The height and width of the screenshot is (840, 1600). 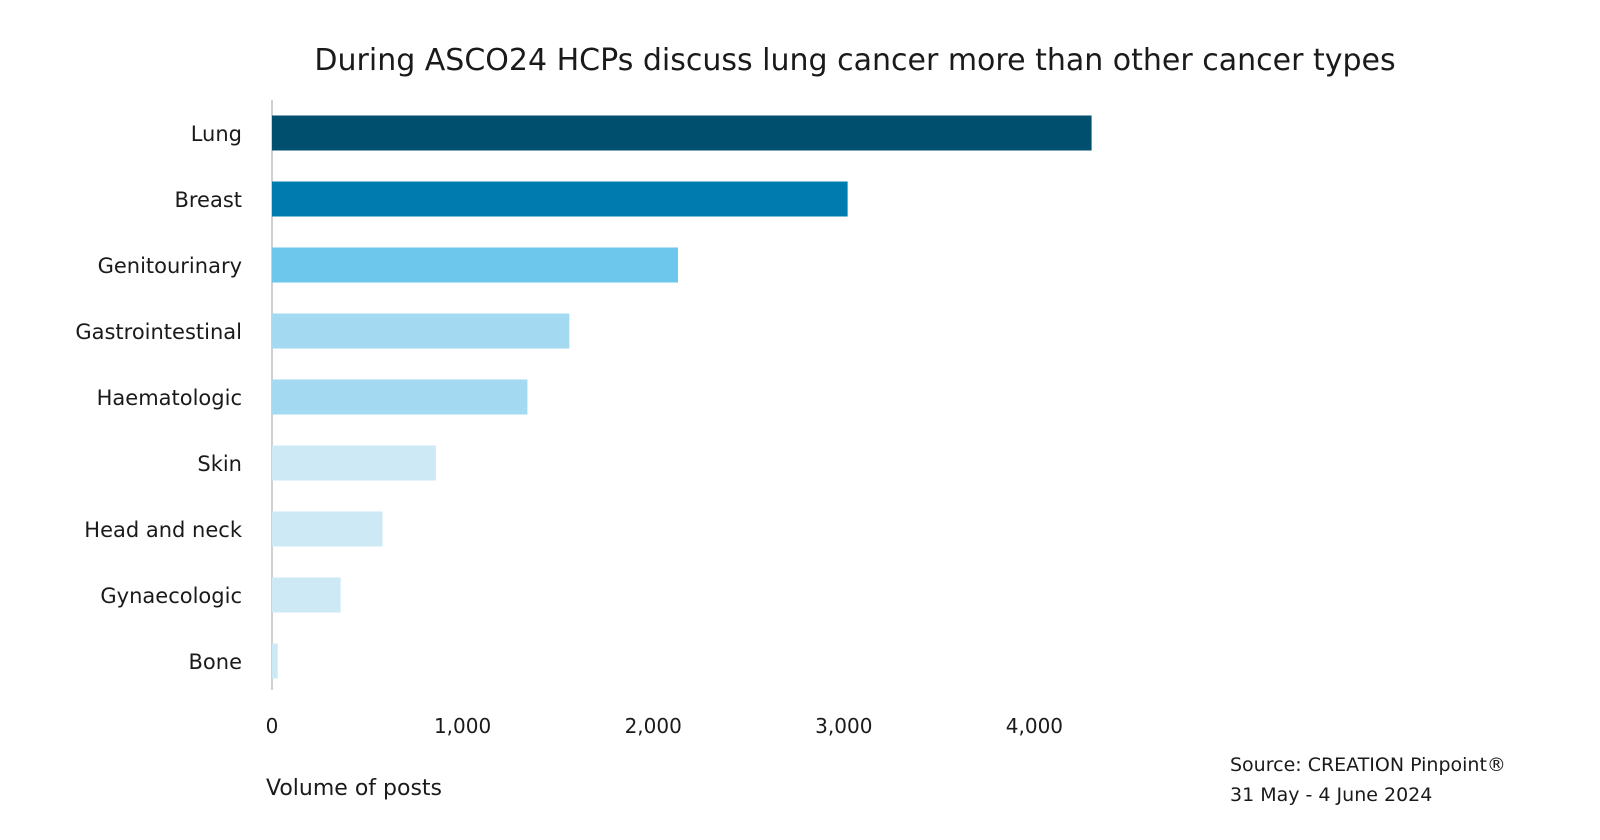 I want to click on category-label-gynaecologic: Gynaecologic, so click(x=171, y=596).